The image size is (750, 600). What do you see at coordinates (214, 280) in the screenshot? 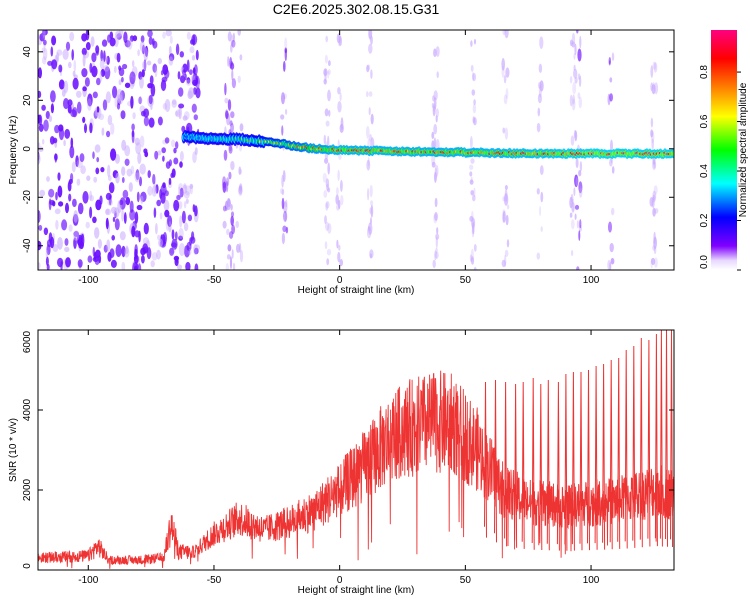
I see `x-tick-label: -50` at bounding box center [214, 280].